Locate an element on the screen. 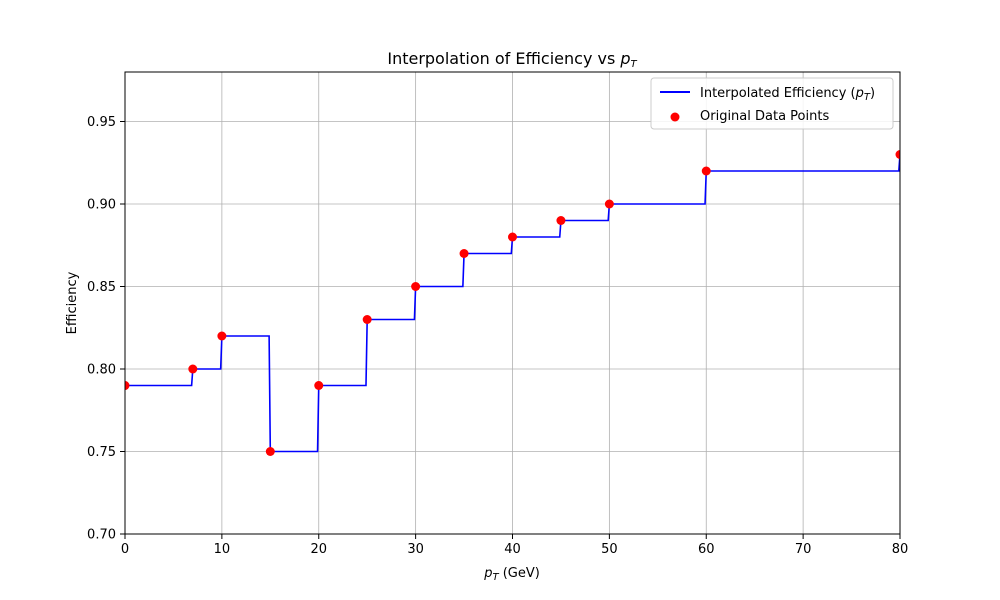 This screenshot has width=1000, height=600. y-axis-label: Efficiency is located at coordinates (72, 302).